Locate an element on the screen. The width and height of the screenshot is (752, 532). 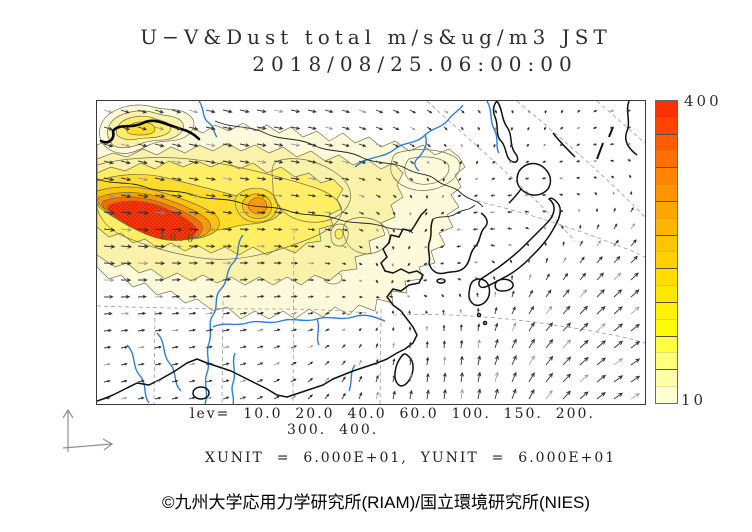
chart-title: U−V&Dust total m/s&ug/m3 JST is located at coordinates (376, 37).